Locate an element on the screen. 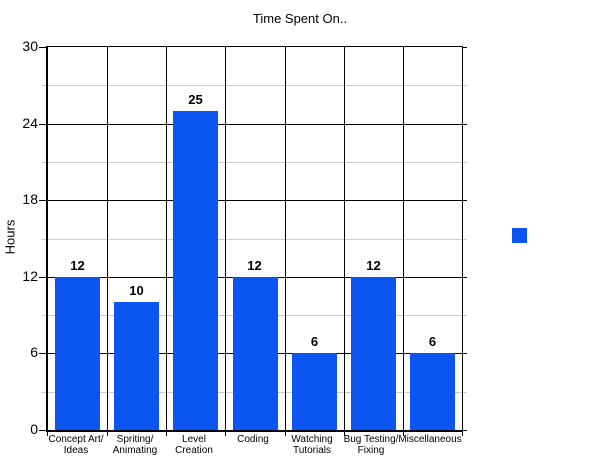  chart-title: Time Spent On.. is located at coordinates (300, 18).